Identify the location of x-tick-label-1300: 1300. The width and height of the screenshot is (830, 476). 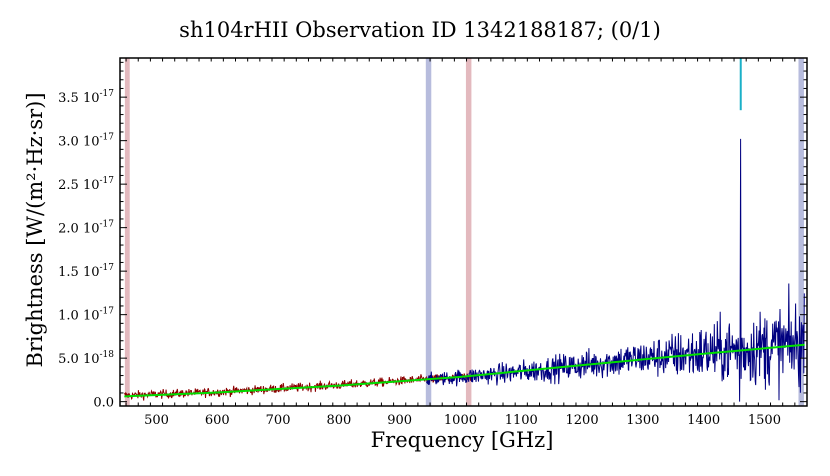
(642, 420).